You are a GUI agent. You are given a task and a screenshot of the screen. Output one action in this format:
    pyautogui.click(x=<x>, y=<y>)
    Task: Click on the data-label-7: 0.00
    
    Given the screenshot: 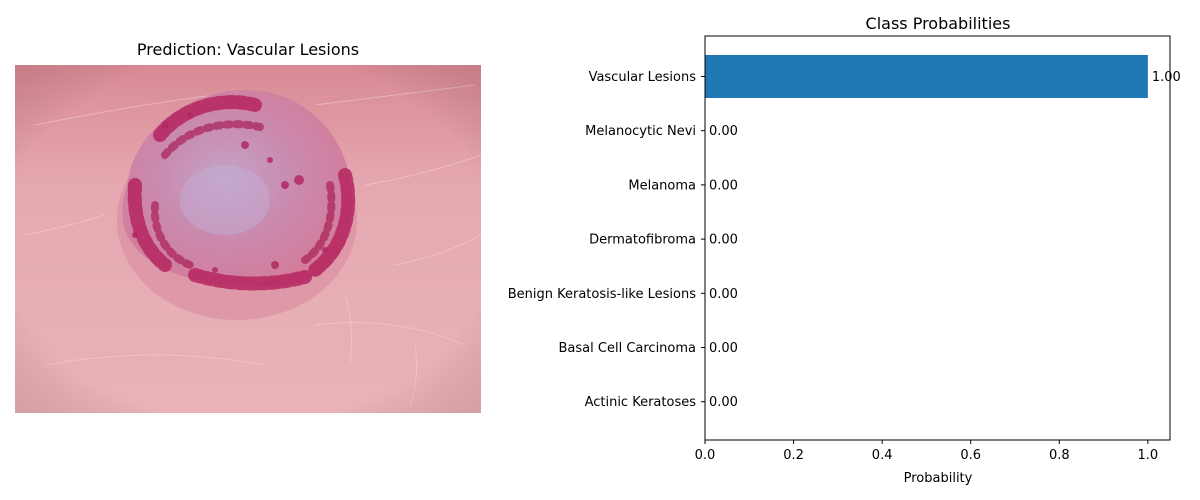 What is the action you would take?
    pyautogui.click(x=723, y=402)
    